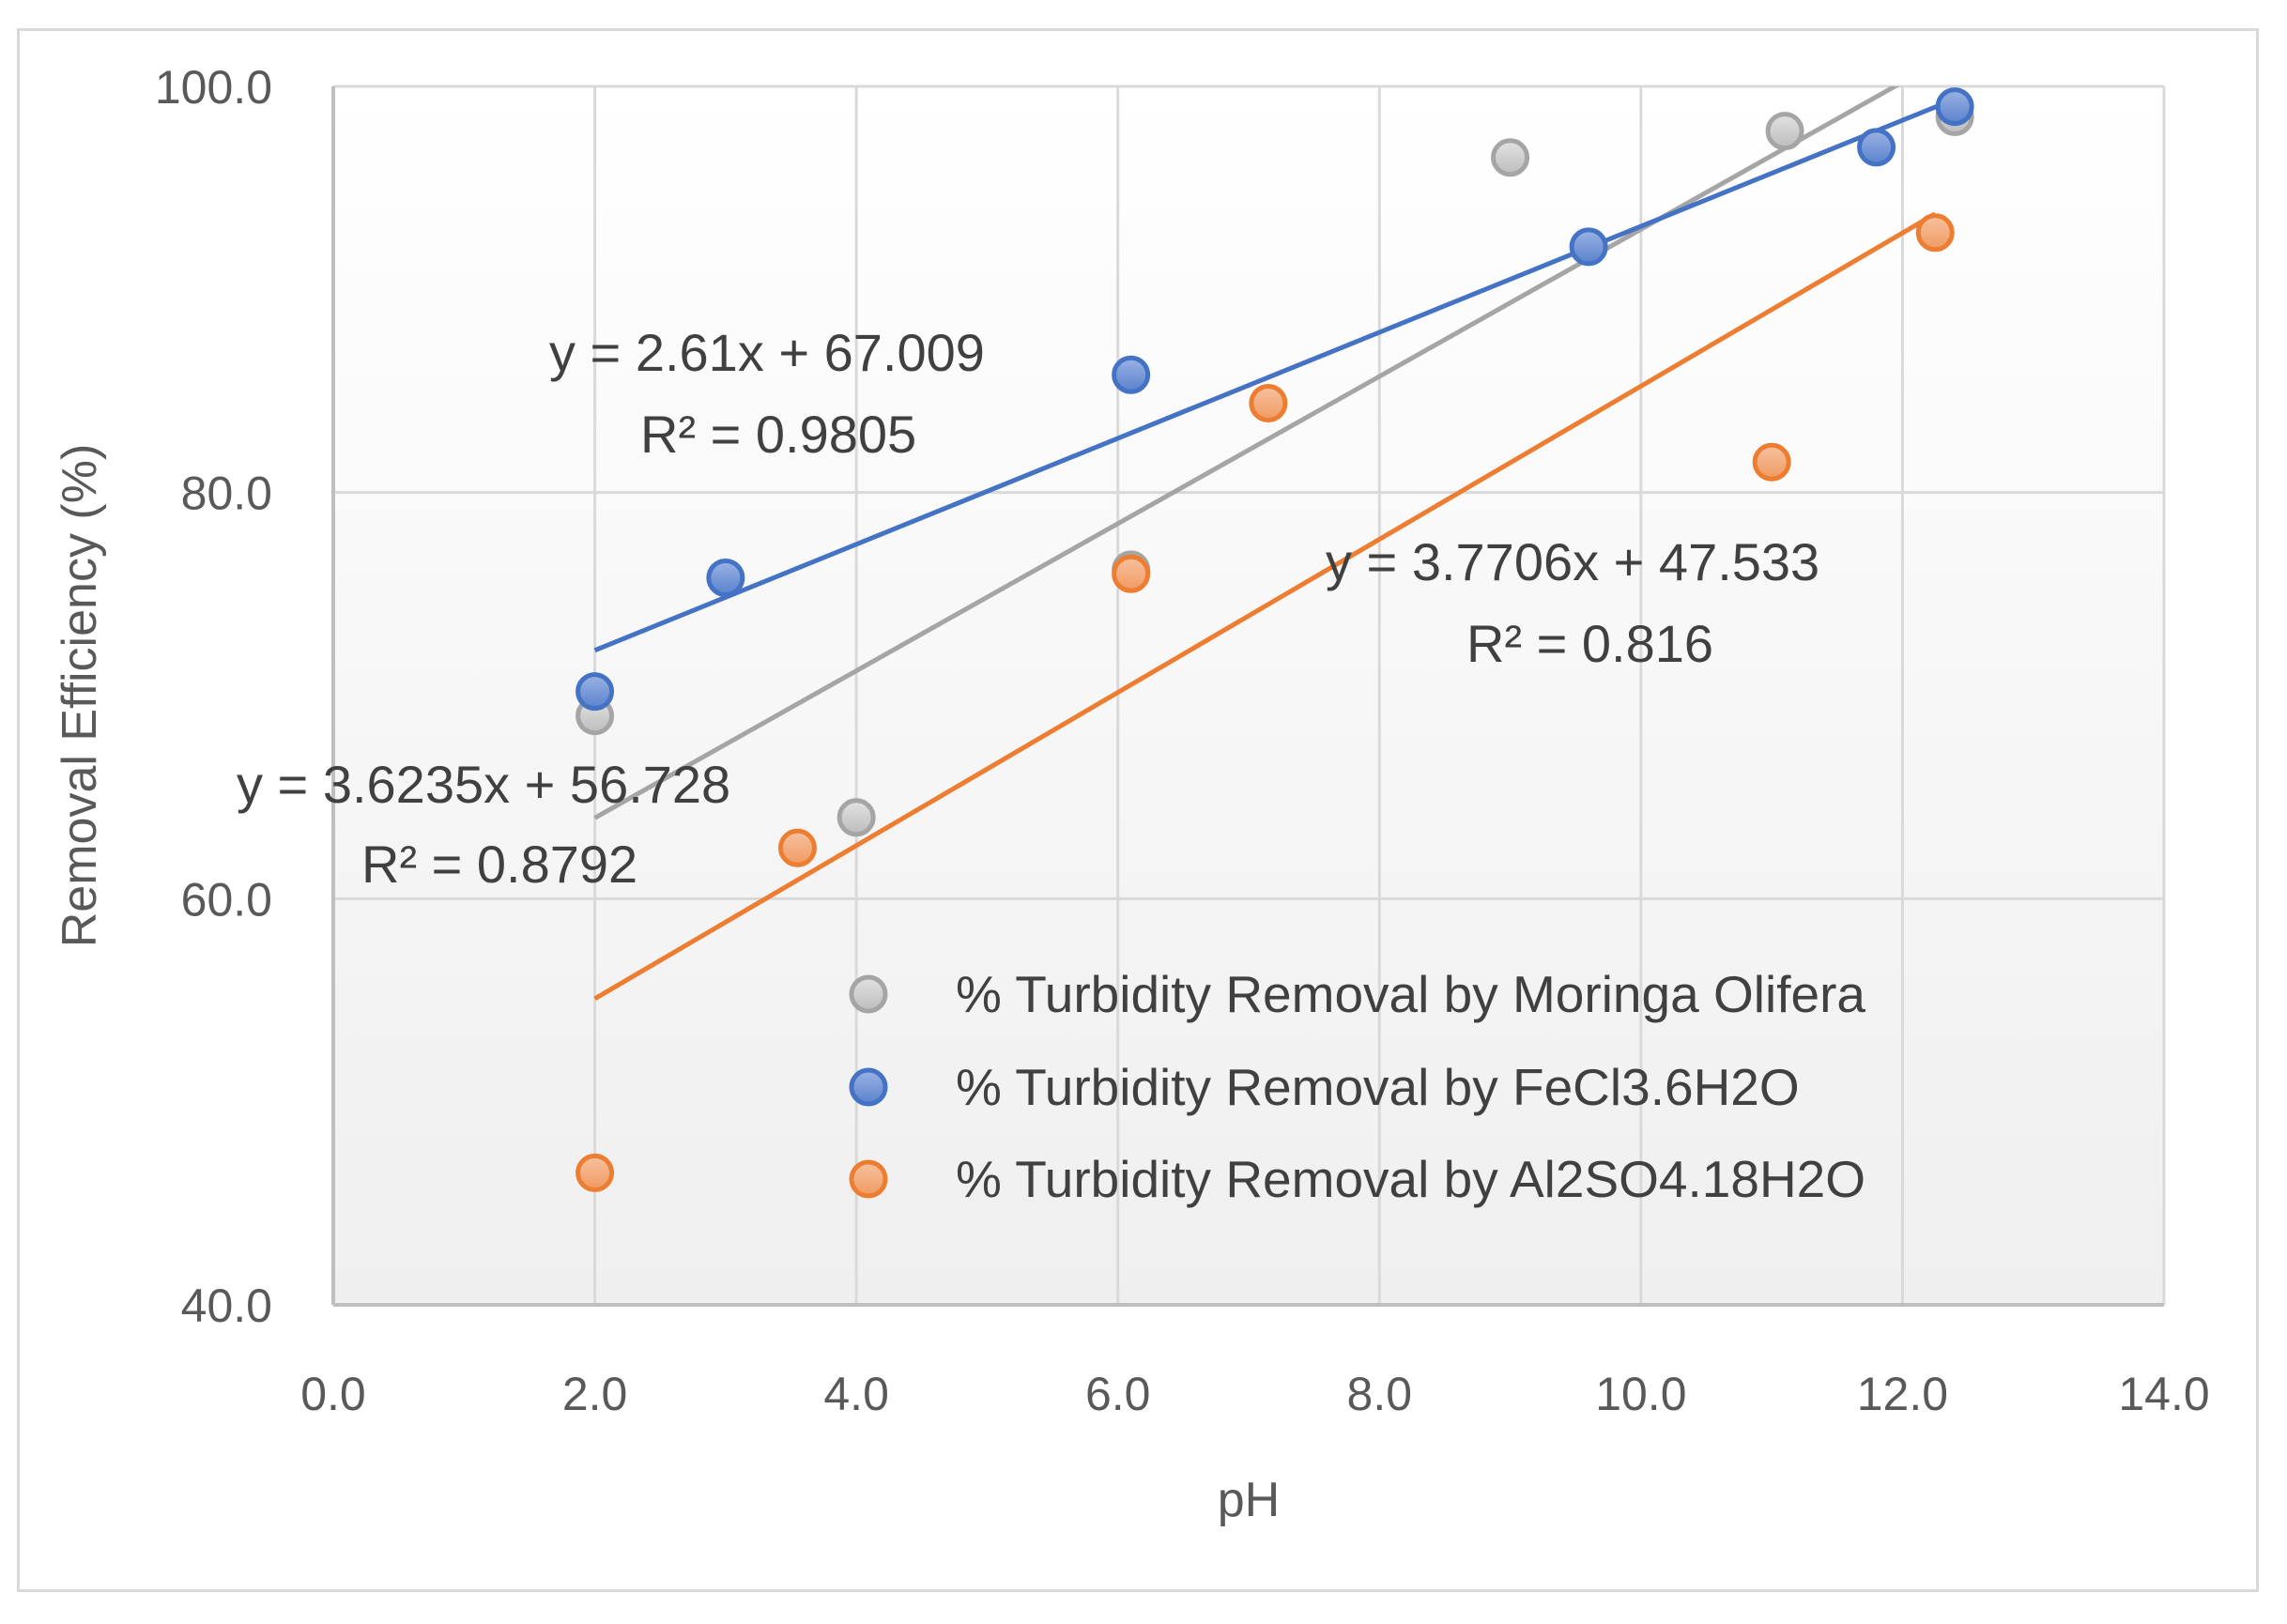 Image resolution: width=2287 pixels, height=1624 pixels. I want to click on trendline-r2-alum: R² = 0.816, so click(1589, 643).